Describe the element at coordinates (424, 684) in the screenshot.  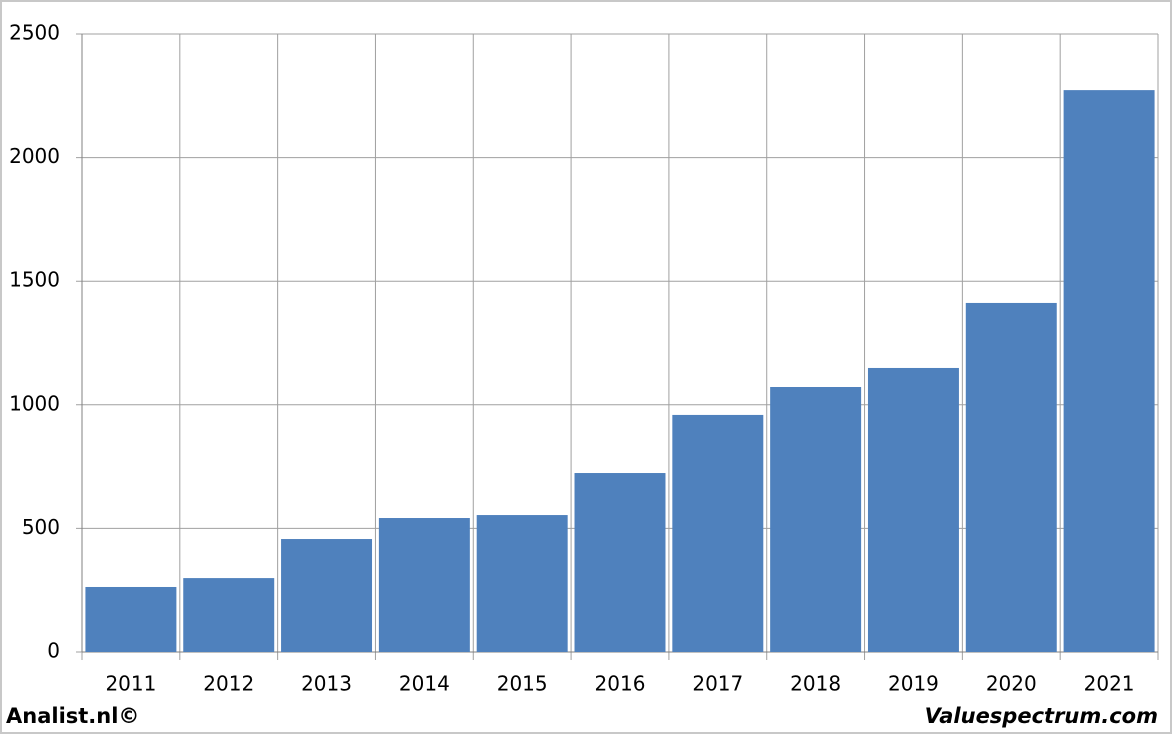
I see `x-tick-label: 2014` at that location.